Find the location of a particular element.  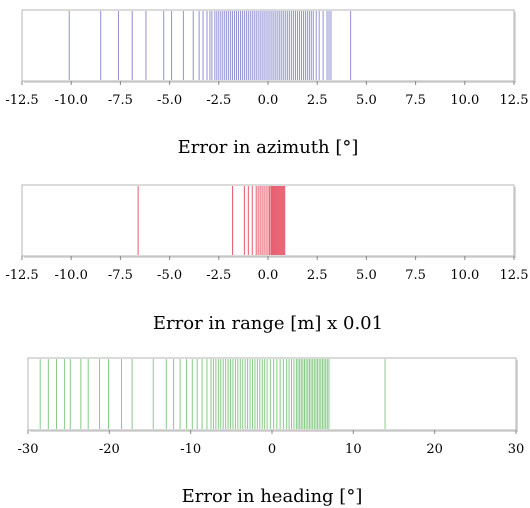

range-axis-title: Error in range [m] x 0.01 is located at coordinates (268, 323).